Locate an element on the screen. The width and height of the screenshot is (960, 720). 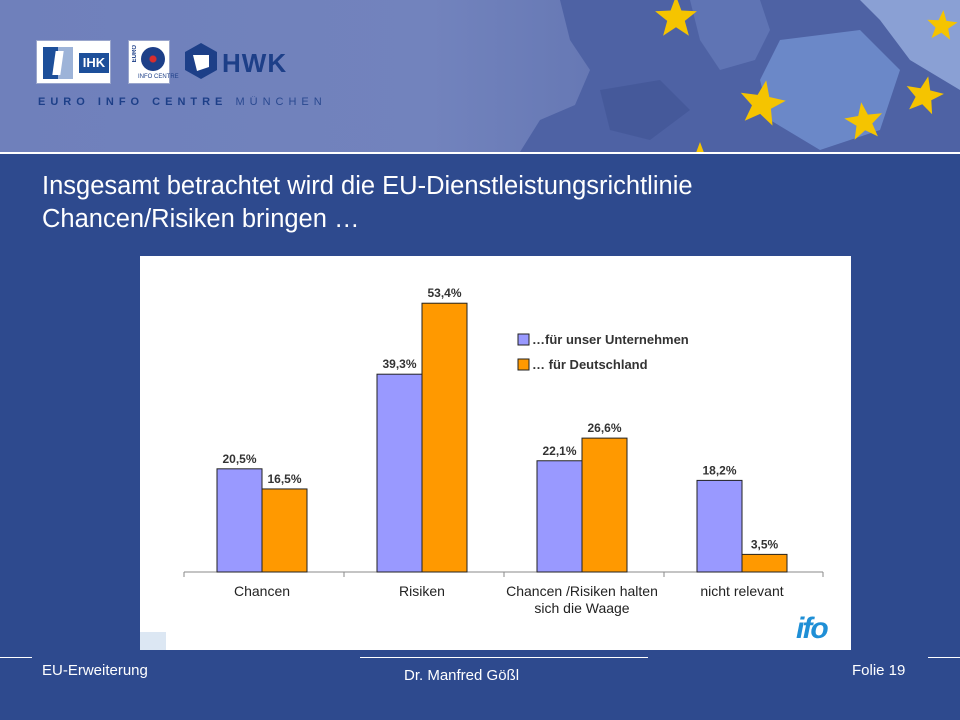
euro-stars-icon is located at coordinates (153, 59).